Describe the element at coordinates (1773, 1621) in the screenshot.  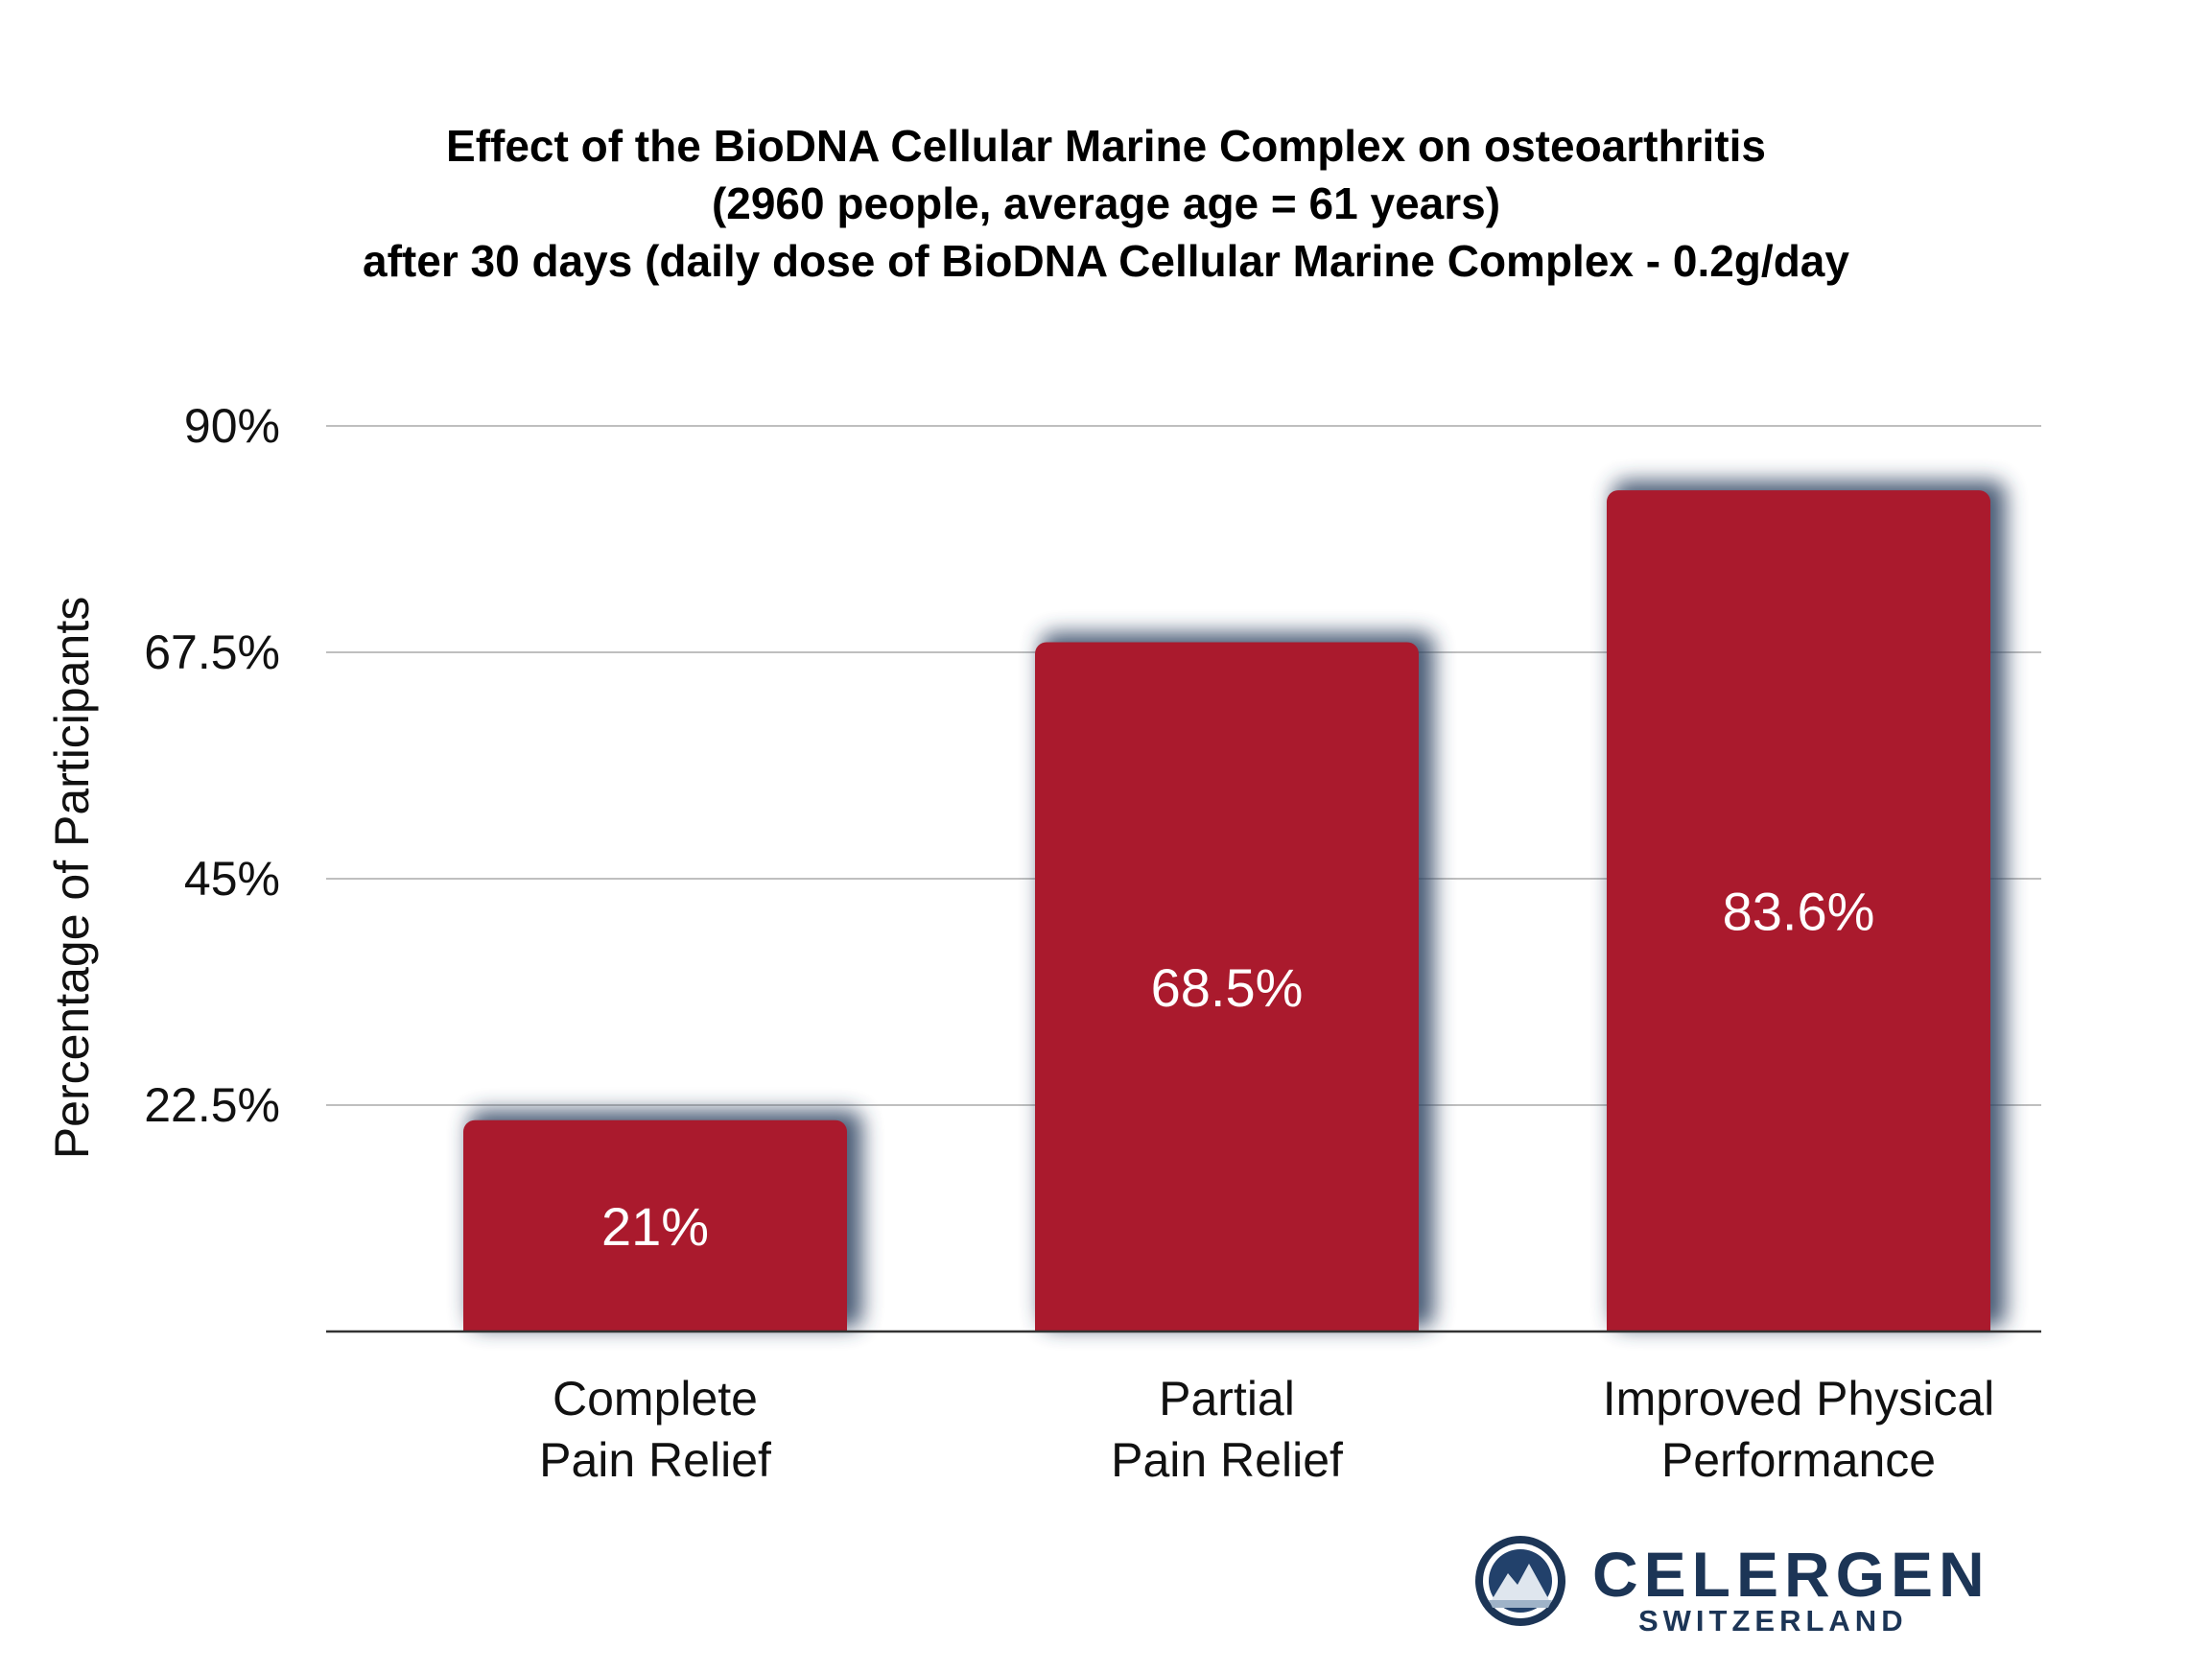
I see `logo-subtitle: SWITZERLAND` at that location.